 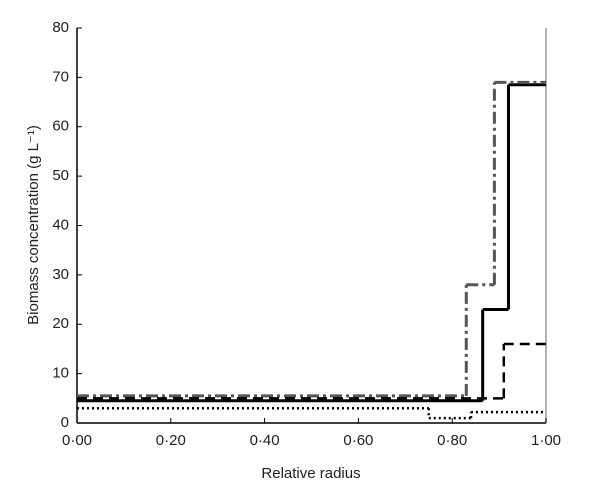 I want to click on y-tick-label: 40, so click(x=60, y=224).